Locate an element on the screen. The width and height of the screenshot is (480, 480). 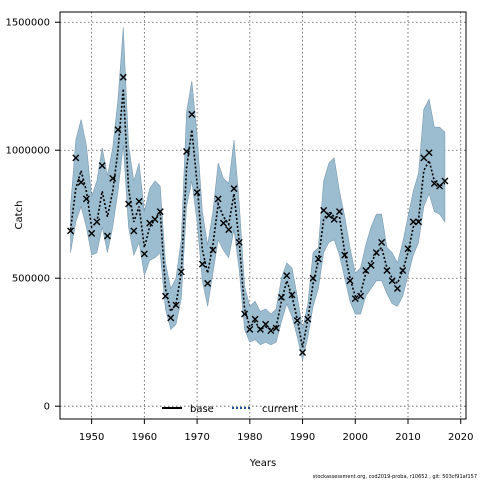
x-tick-label: 1980 is located at coordinates (249, 437).